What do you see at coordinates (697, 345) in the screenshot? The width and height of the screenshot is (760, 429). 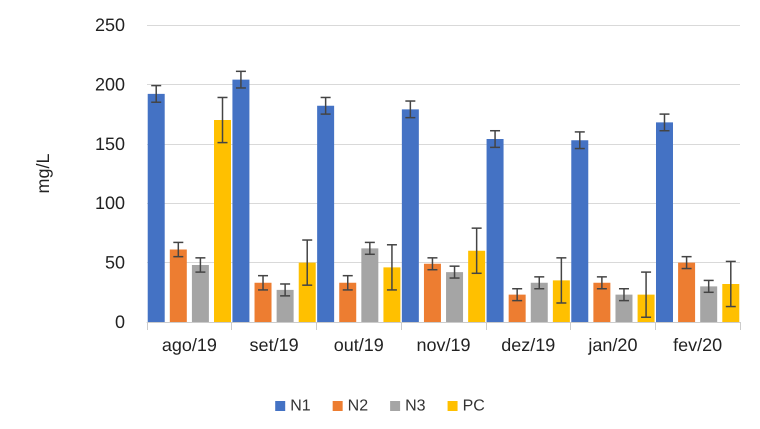 I see `x-tick-label: fev/20` at bounding box center [697, 345].